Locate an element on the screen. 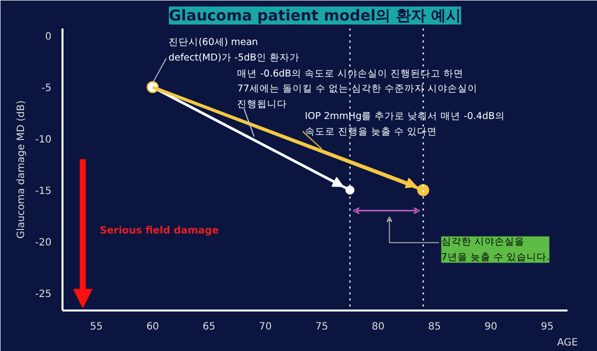  y-tick-label: -25 is located at coordinates (43, 294).